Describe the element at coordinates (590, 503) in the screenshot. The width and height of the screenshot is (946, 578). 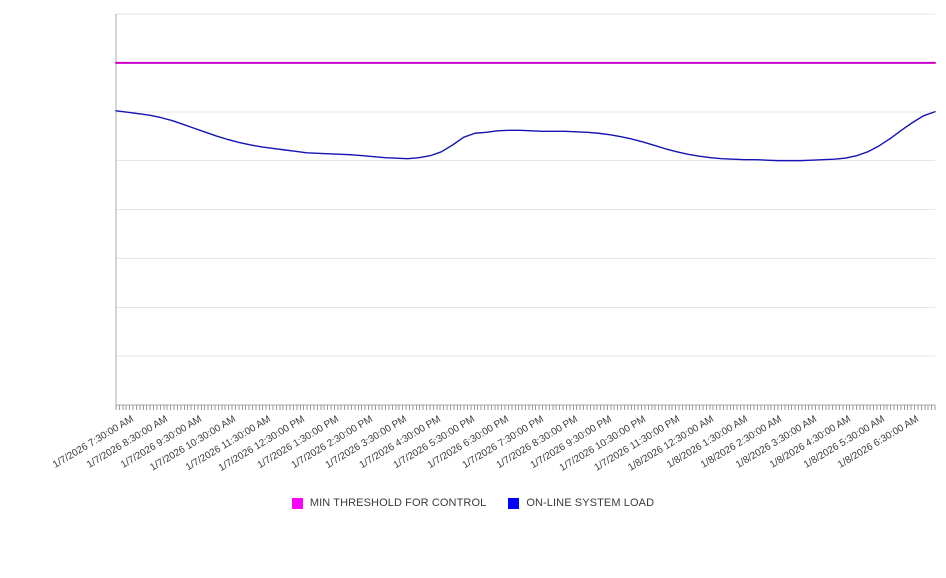
I see `legend-label: ON-LINE SYSTEM LOAD` at that location.